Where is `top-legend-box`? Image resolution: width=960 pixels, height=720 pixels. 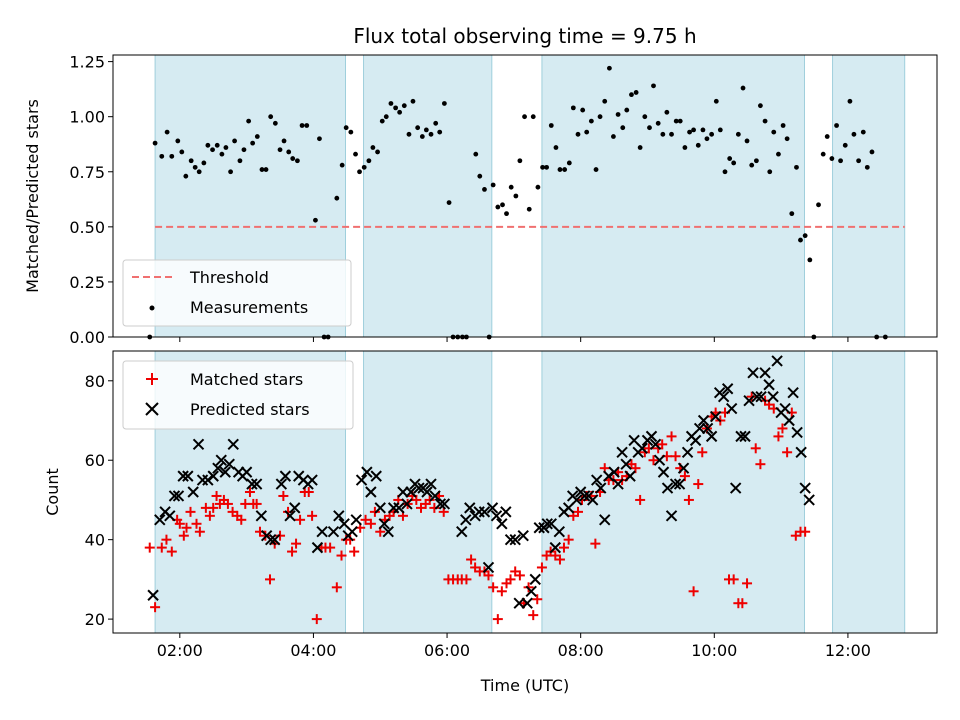 top-legend-box is located at coordinates (237, 293).